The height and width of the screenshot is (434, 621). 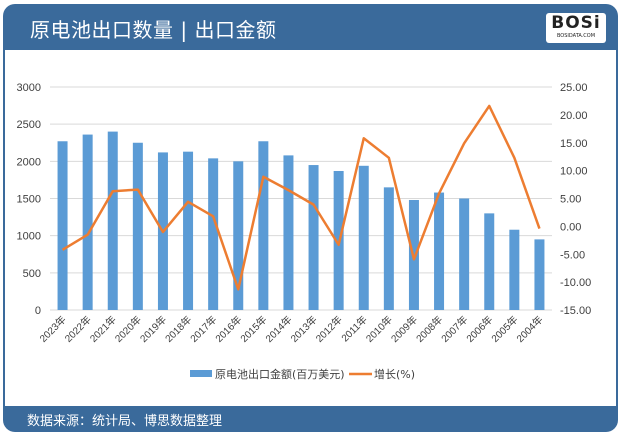 What do you see at coordinates (29, 125) in the screenshot?
I see `left-tick-label: 2500` at bounding box center [29, 125].